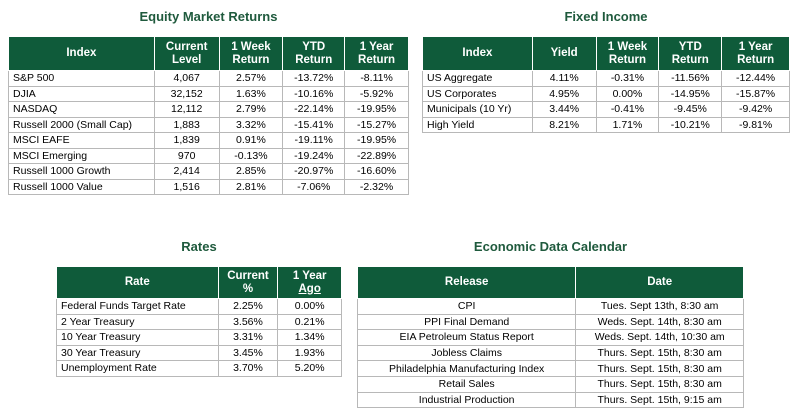  Describe the element at coordinates (186, 155) in the screenshot. I see `equity-cell: 970` at that location.